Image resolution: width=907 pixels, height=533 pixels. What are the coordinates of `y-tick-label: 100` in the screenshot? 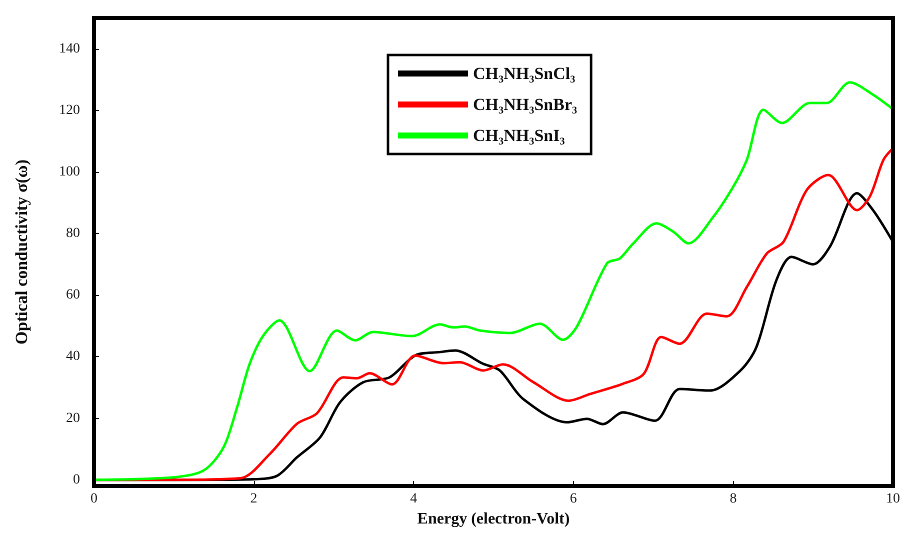 It's located at (69, 172).